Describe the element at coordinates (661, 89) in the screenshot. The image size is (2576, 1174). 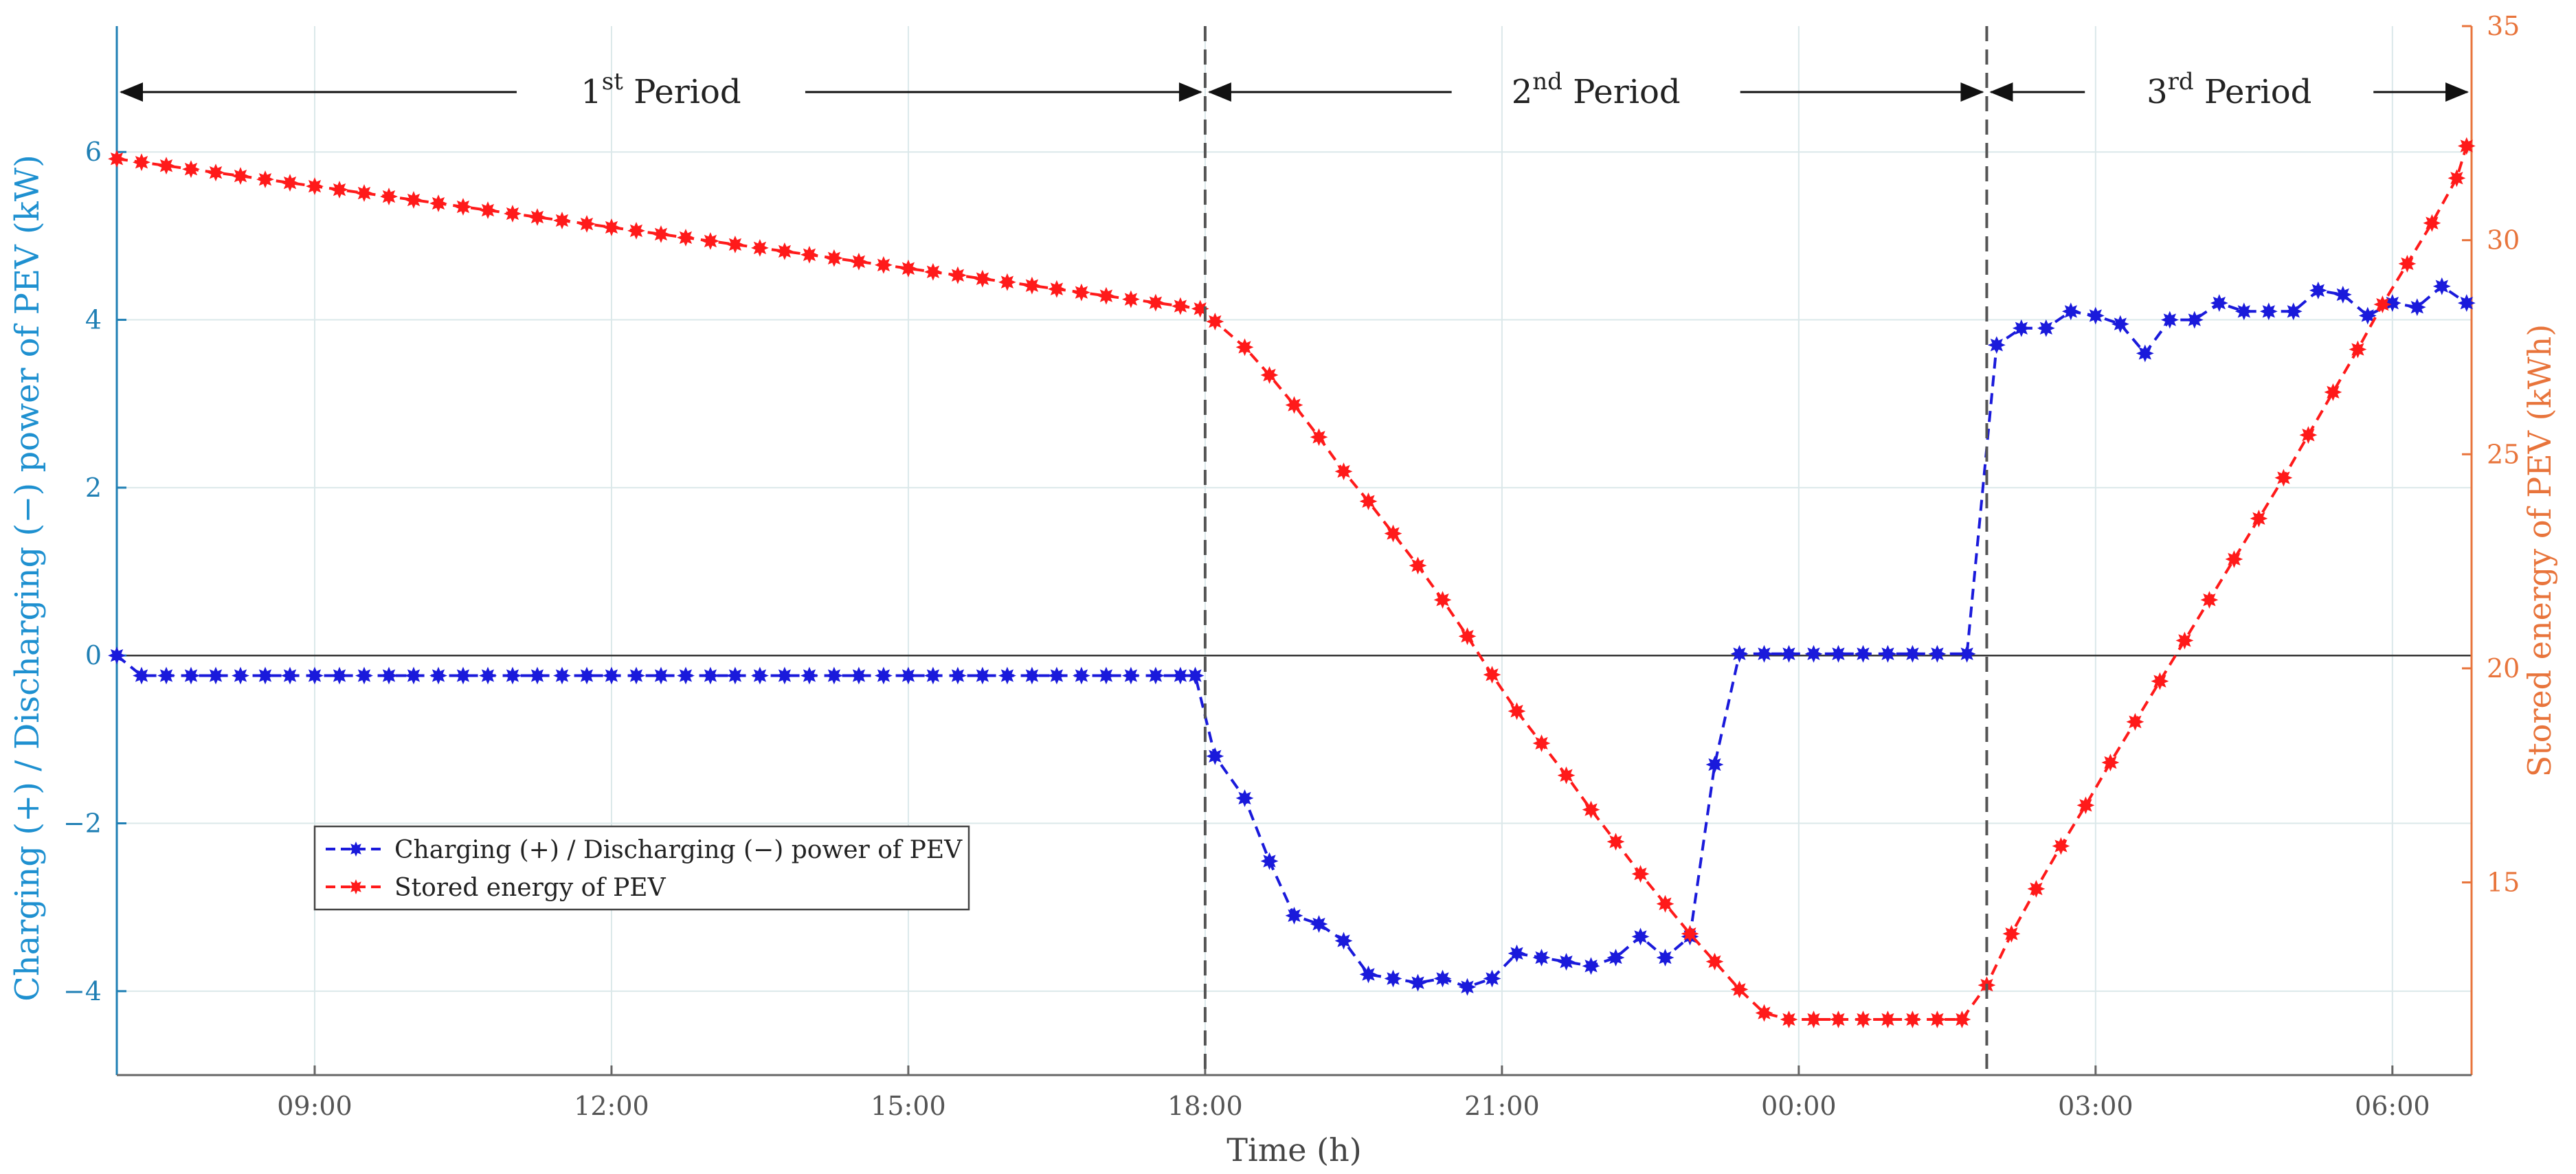
I see `period-label: 1st Period` at that location.